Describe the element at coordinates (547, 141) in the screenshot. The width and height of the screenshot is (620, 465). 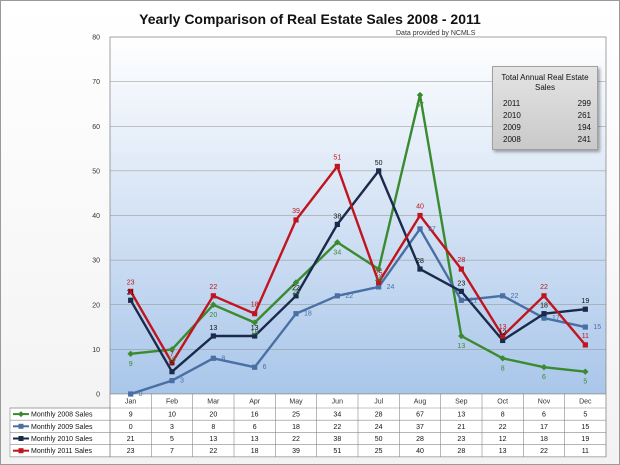
I see `totals-row-2008: 2008 241` at that location.